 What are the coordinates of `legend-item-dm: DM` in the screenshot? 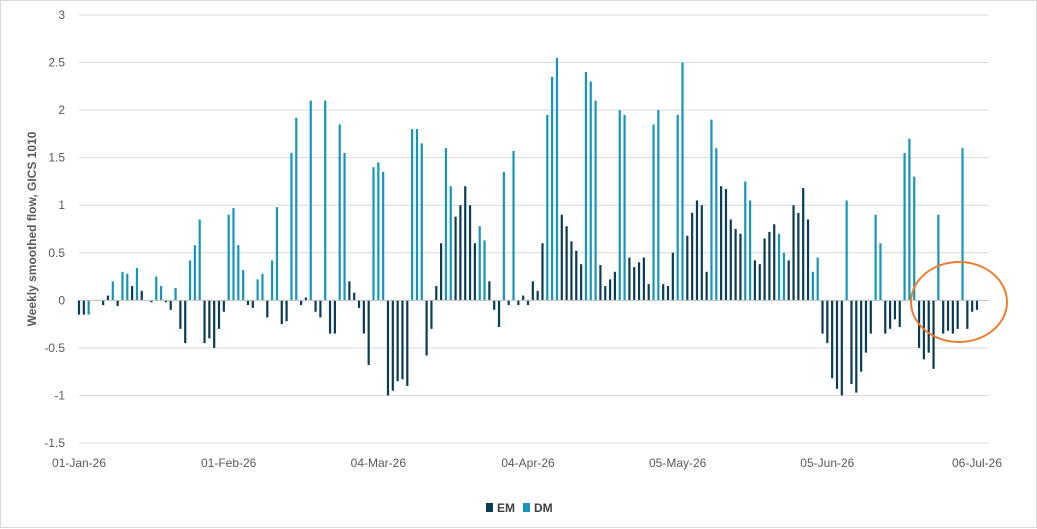 It's located at (538, 508).